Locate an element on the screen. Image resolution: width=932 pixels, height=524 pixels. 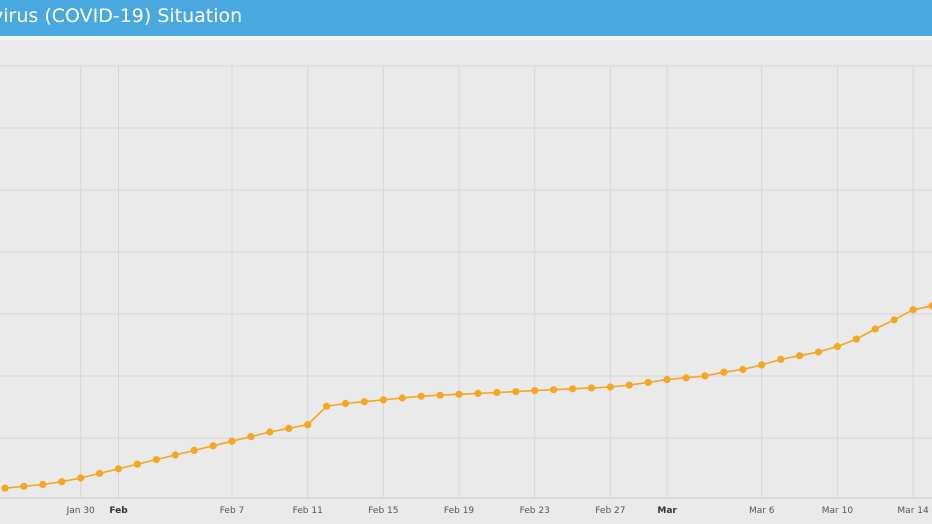
x-tick-label: Feb 19 is located at coordinates (459, 511).